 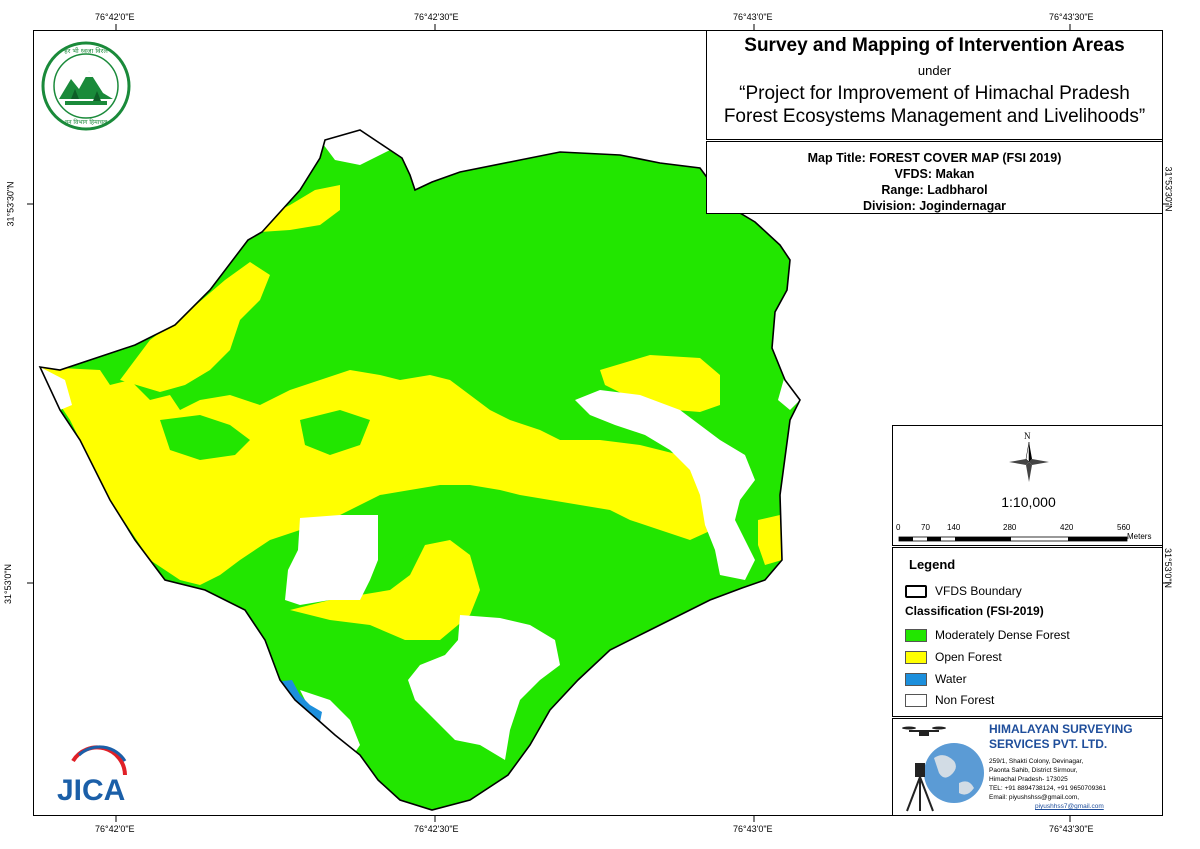 What do you see at coordinates (436, 17) in the screenshot?
I see `top-lon-label-2: 76°42'30"E` at bounding box center [436, 17].